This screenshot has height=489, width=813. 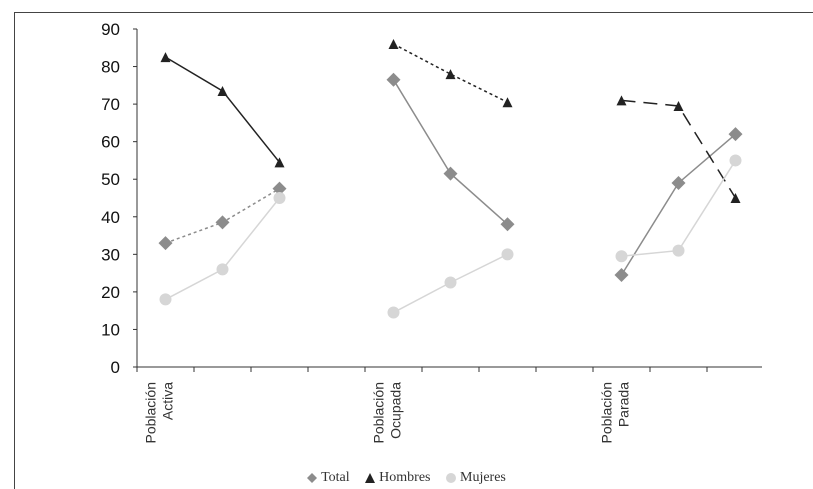 I want to click on frame-left-border, so click(x=14, y=250).